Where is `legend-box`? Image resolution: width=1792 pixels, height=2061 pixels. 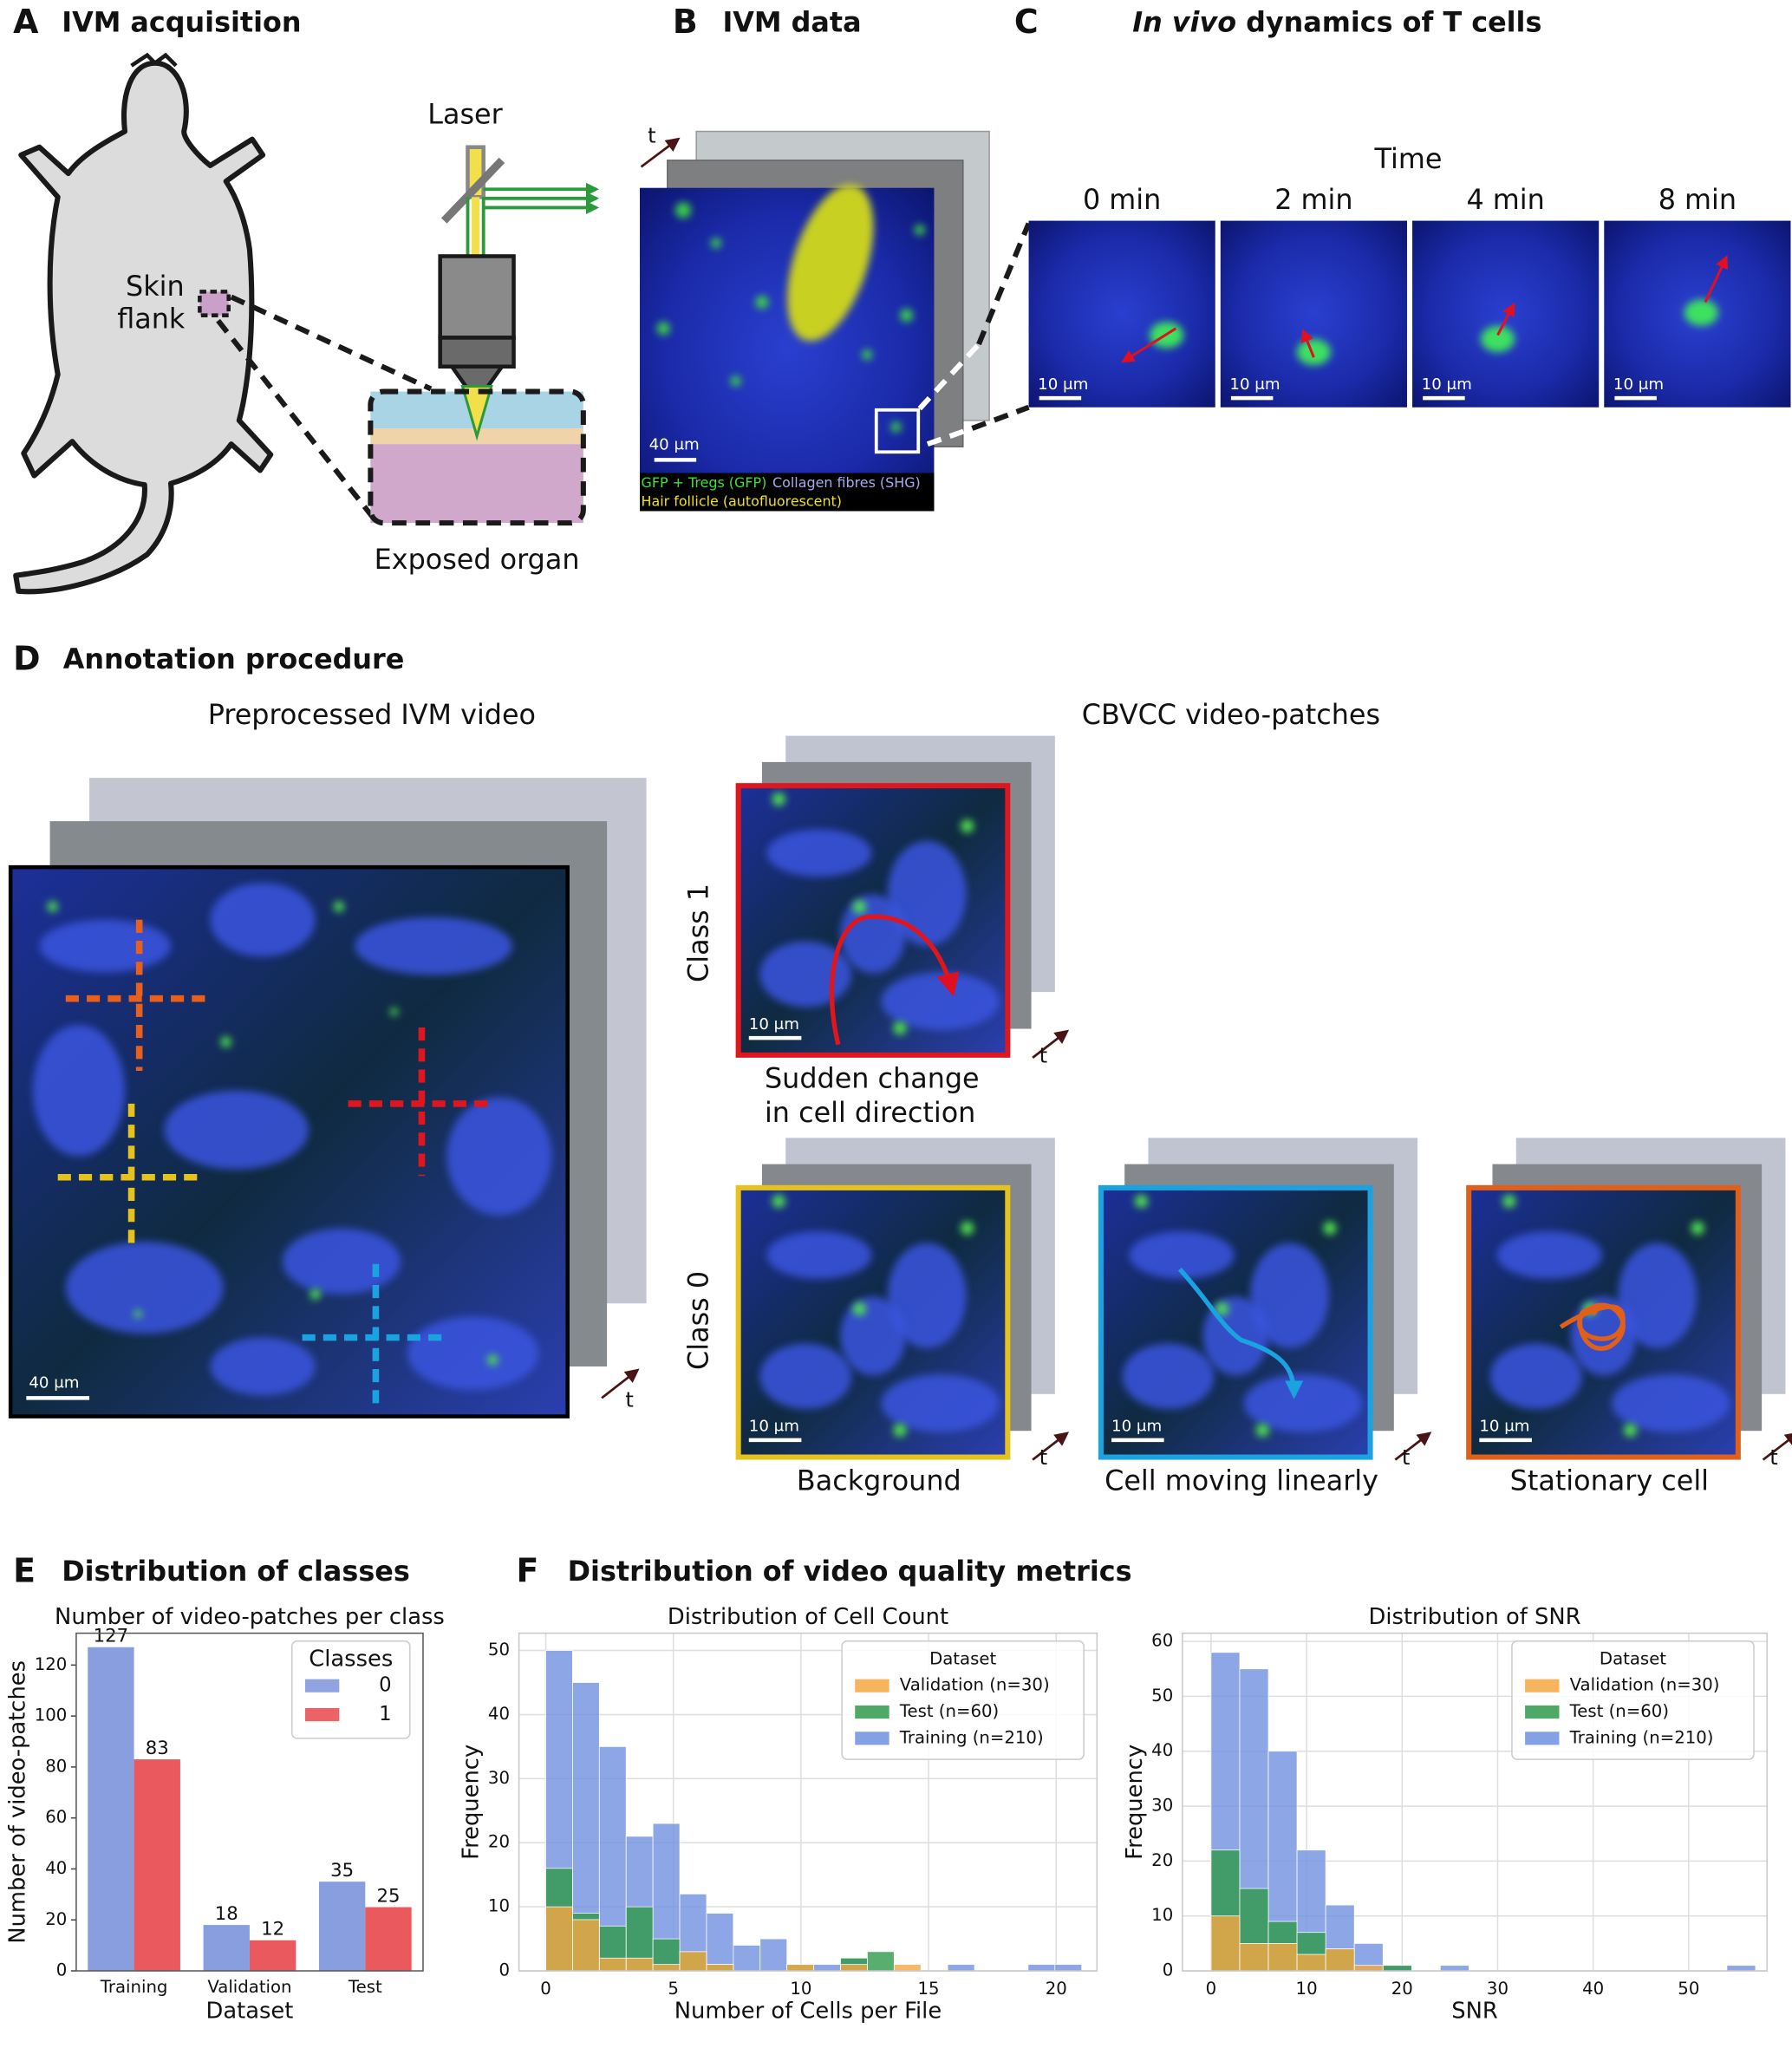
legend-box is located at coordinates (1633, 1700).